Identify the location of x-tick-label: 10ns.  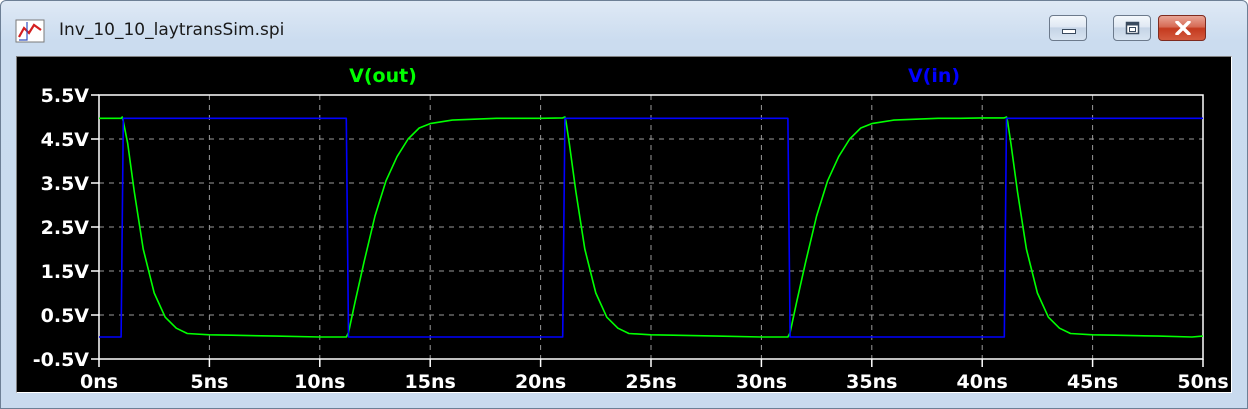
(319, 381).